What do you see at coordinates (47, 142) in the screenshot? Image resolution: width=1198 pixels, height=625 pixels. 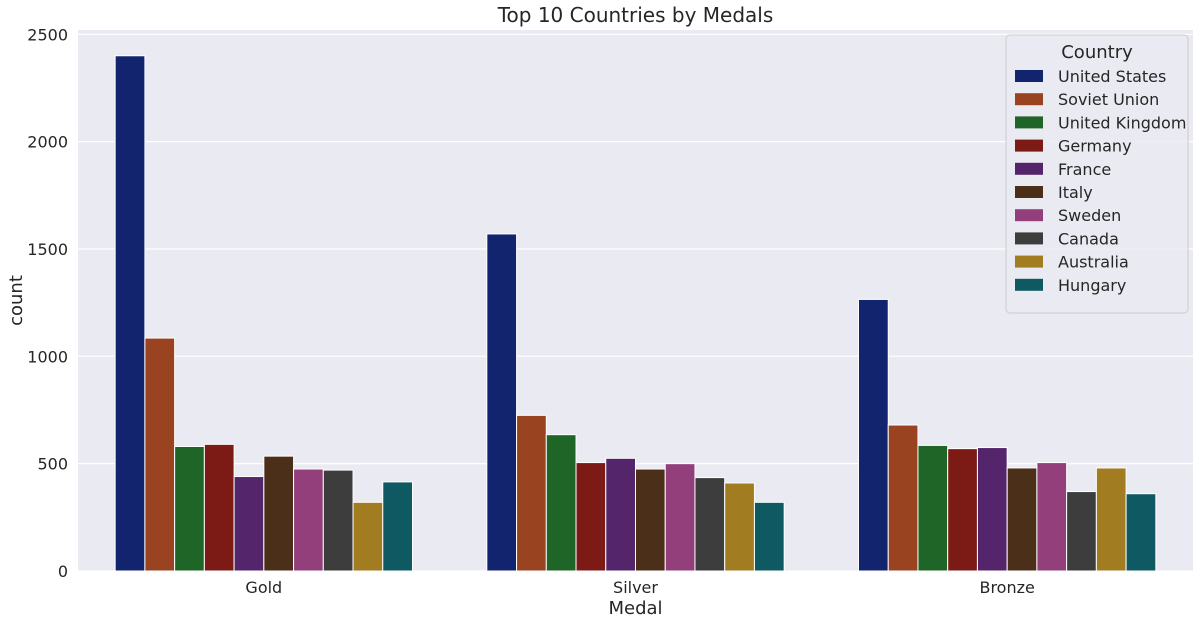 I see `y-tick-label: 2000` at bounding box center [47, 142].